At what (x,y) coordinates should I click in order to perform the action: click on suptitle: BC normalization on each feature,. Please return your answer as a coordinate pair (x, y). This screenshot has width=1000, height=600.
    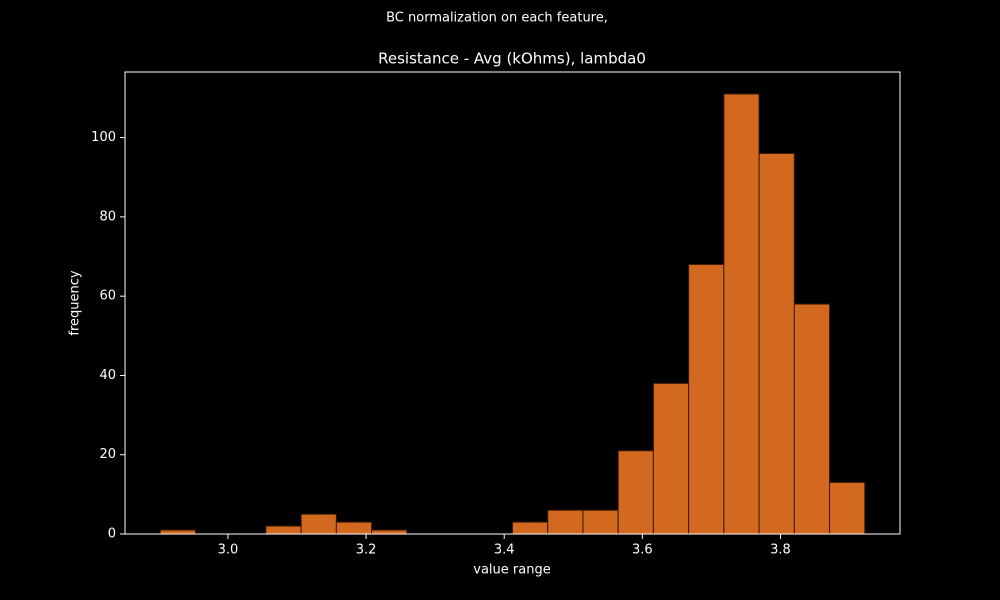
    Looking at the image, I should click on (497, 18).